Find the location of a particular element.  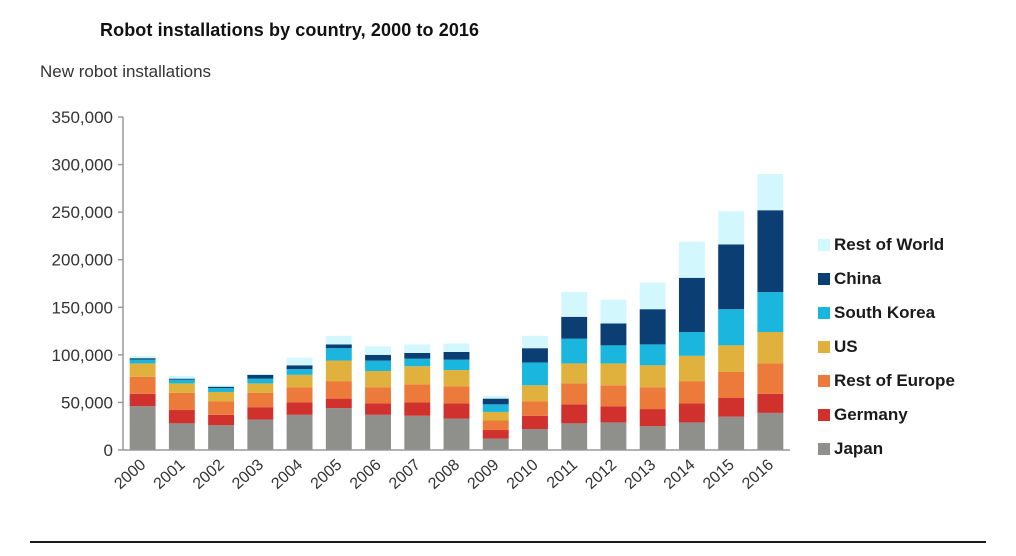

y-tick-label: 200,000 is located at coordinates (82, 260).